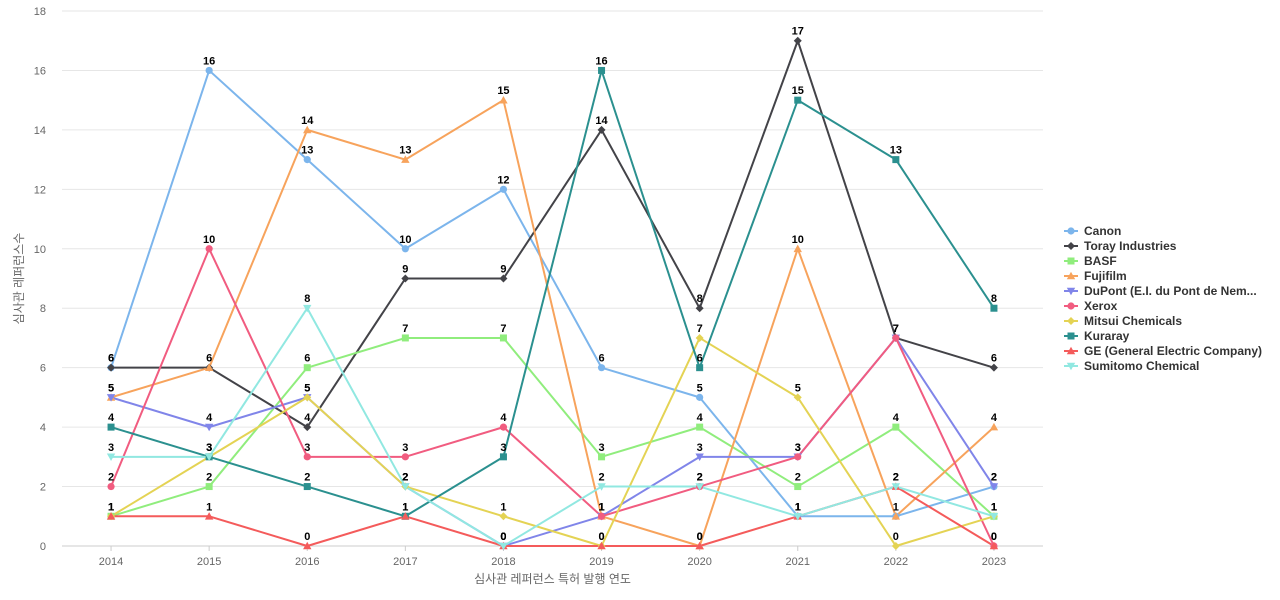 The height and width of the screenshot is (600, 1280). What do you see at coordinates (994, 299) in the screenshot?
I see `data-label-kuraray: 8` at bounding box center [994, 299].